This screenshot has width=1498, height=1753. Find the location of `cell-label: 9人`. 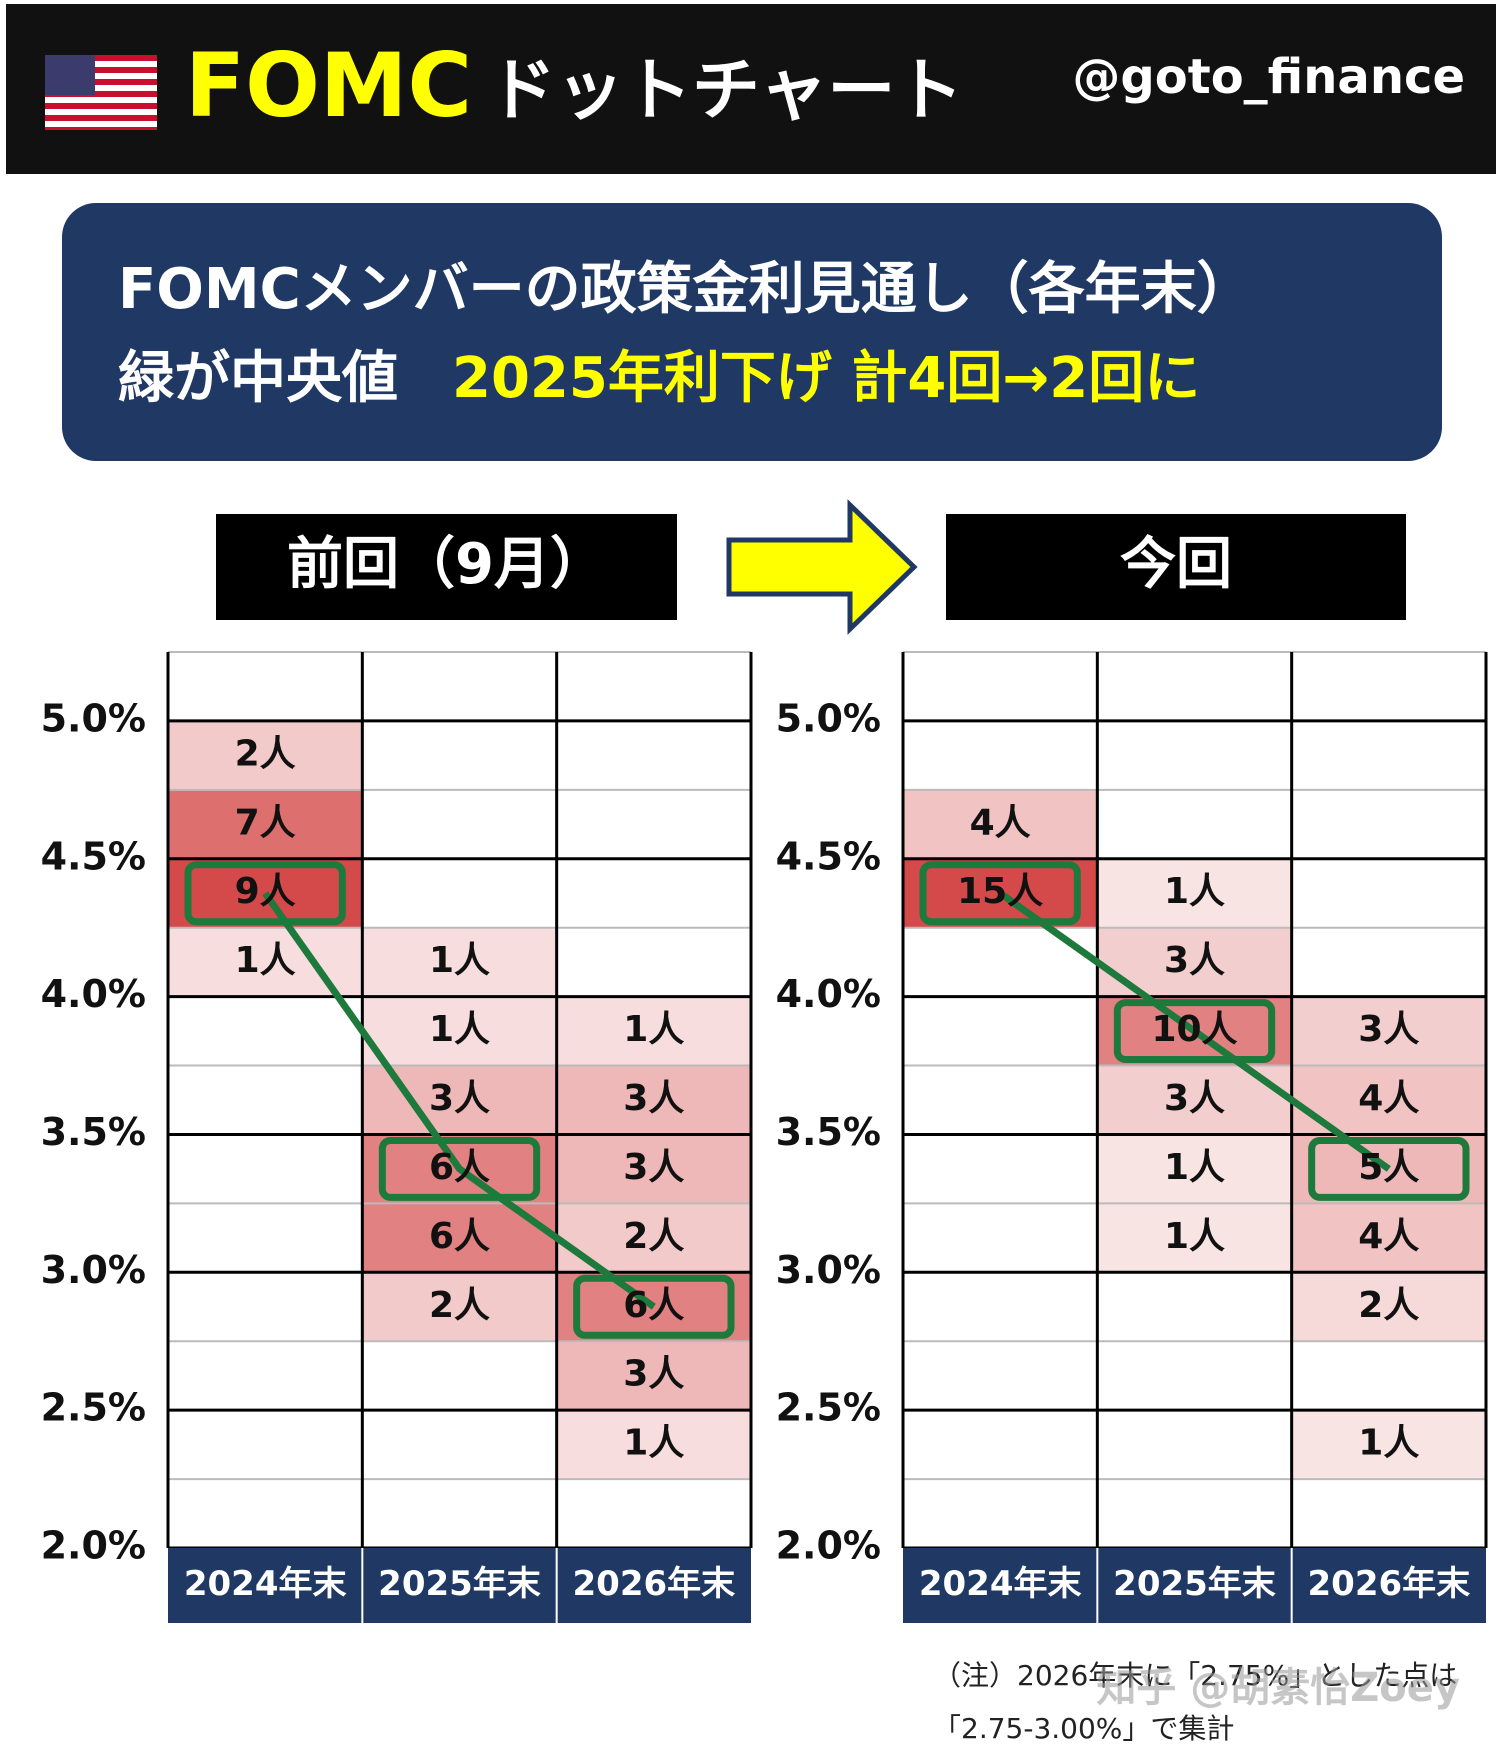

cell-label: 9人 is located at coordinates (265, 891).